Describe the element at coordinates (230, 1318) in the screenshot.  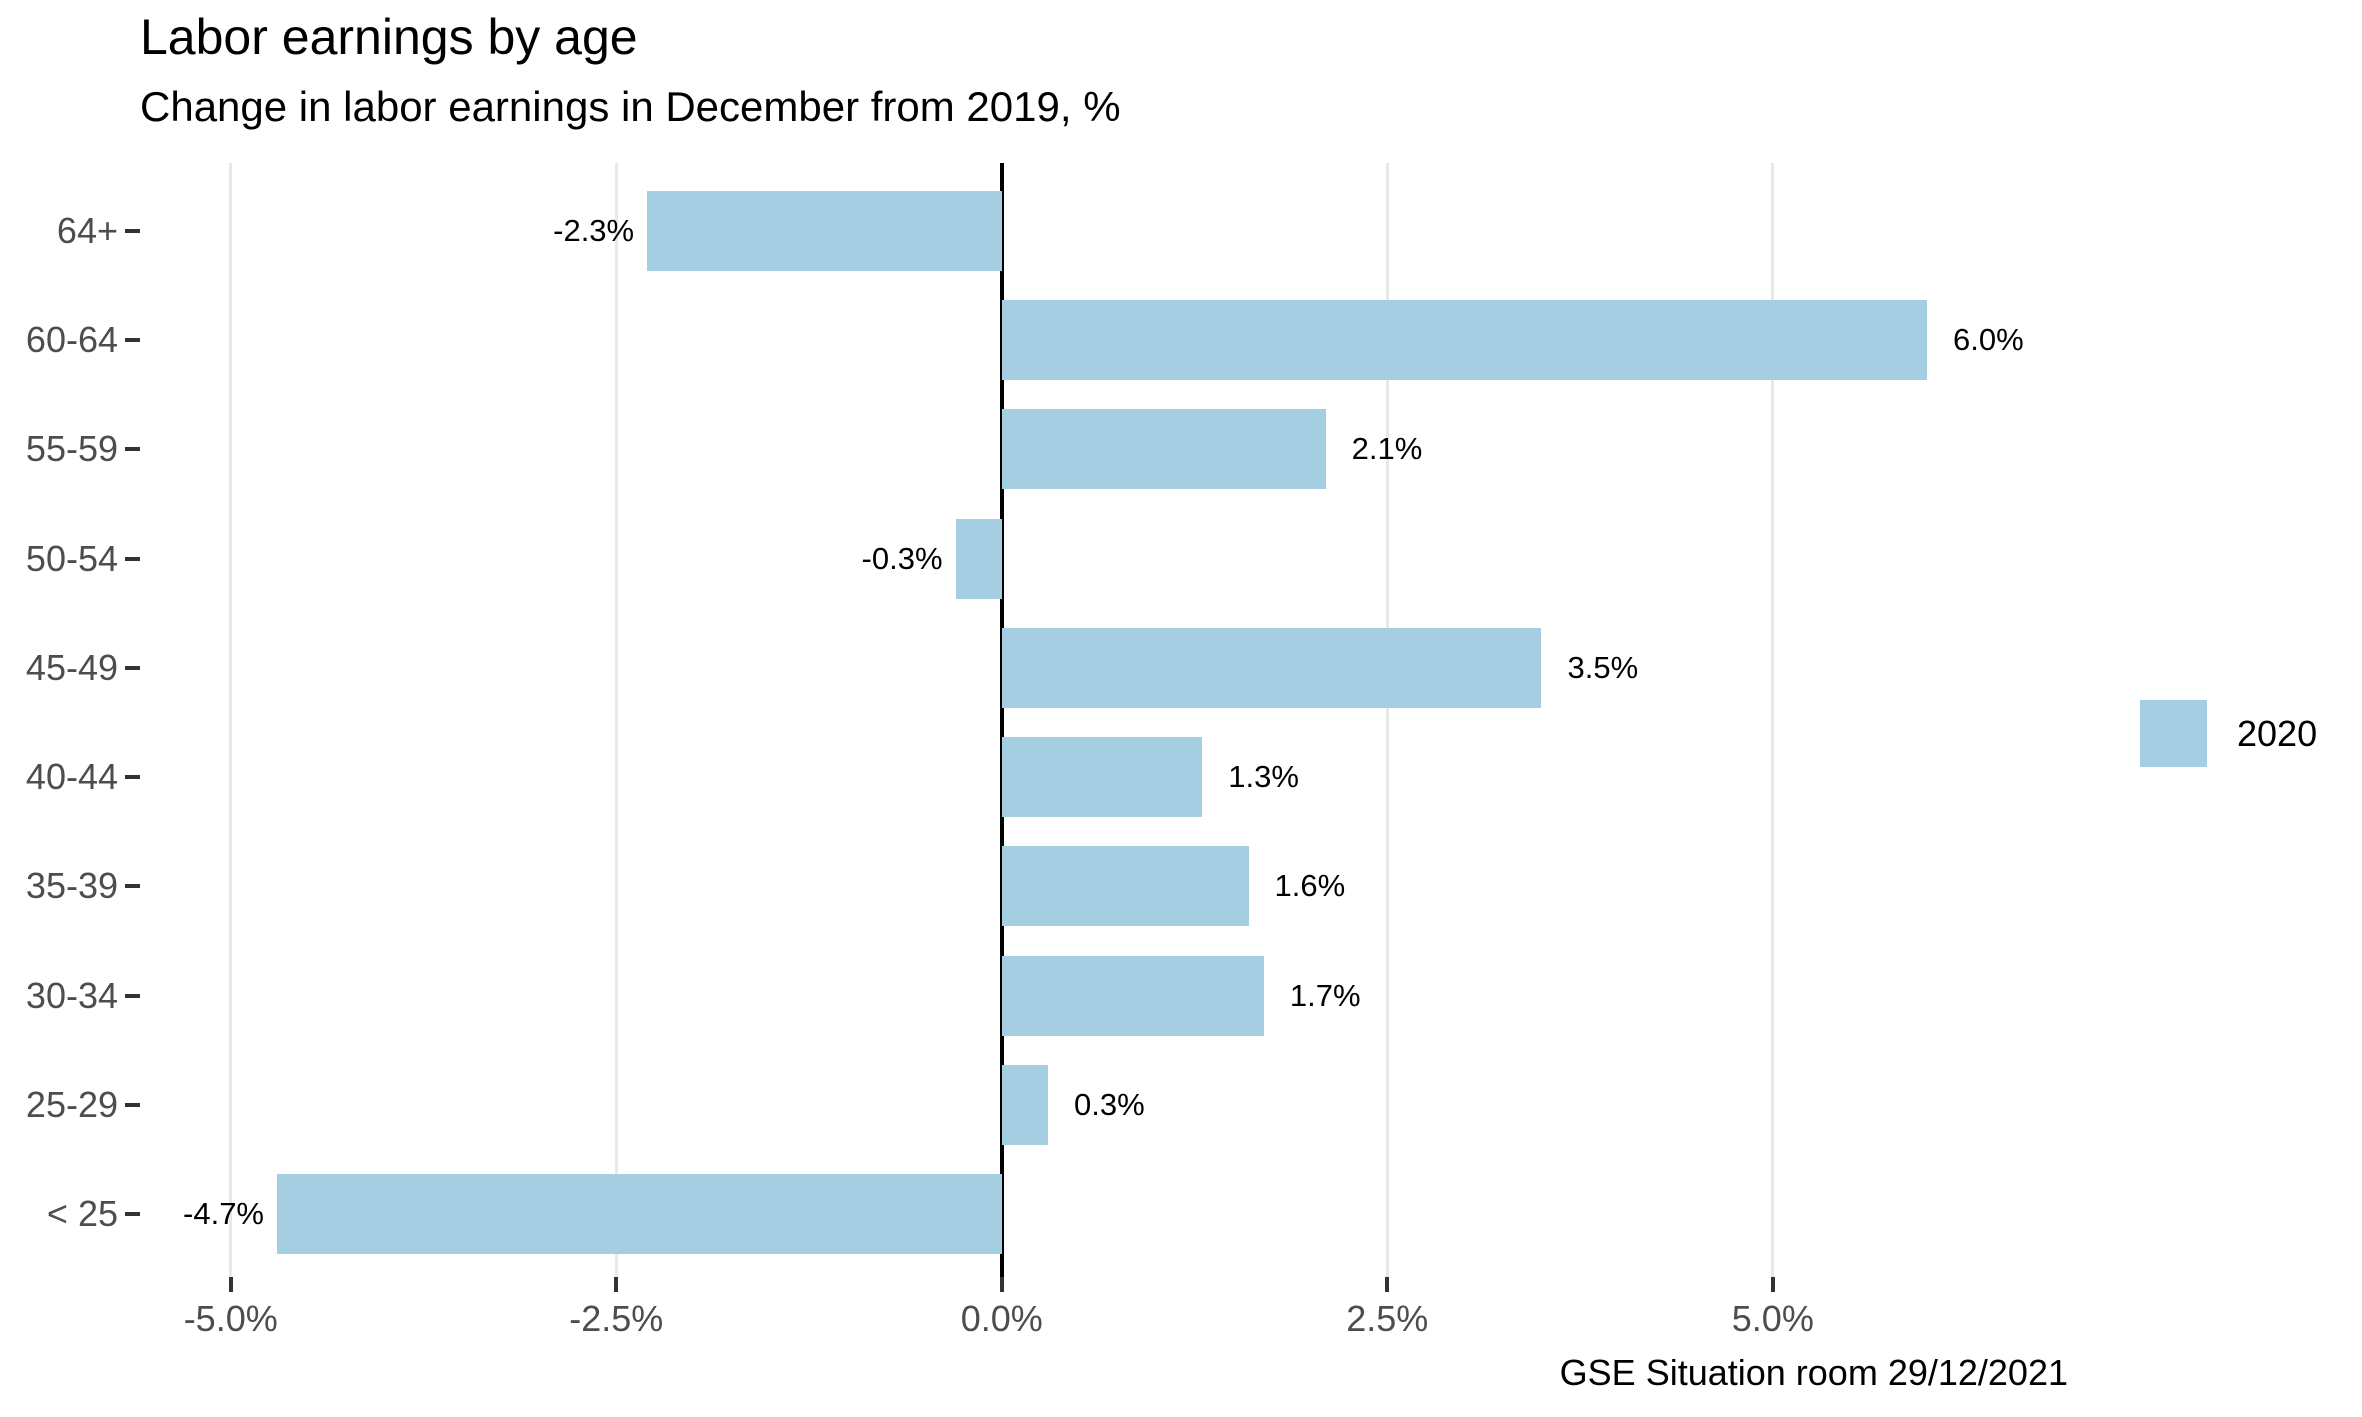
I see `x-axis-tick-label: -5.0%` at that location.